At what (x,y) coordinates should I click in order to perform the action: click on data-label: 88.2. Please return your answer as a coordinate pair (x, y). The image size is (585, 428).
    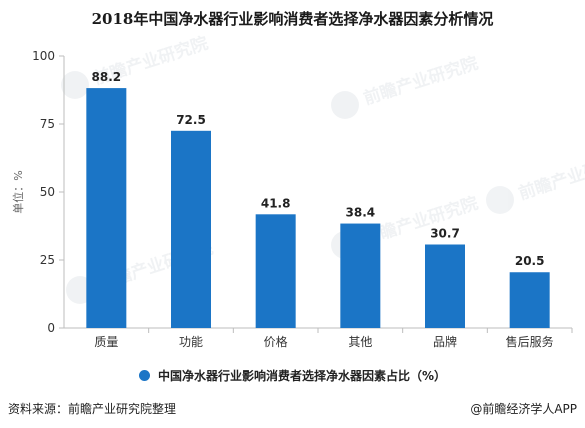
    Looking at the image, I should click on (107, 77).